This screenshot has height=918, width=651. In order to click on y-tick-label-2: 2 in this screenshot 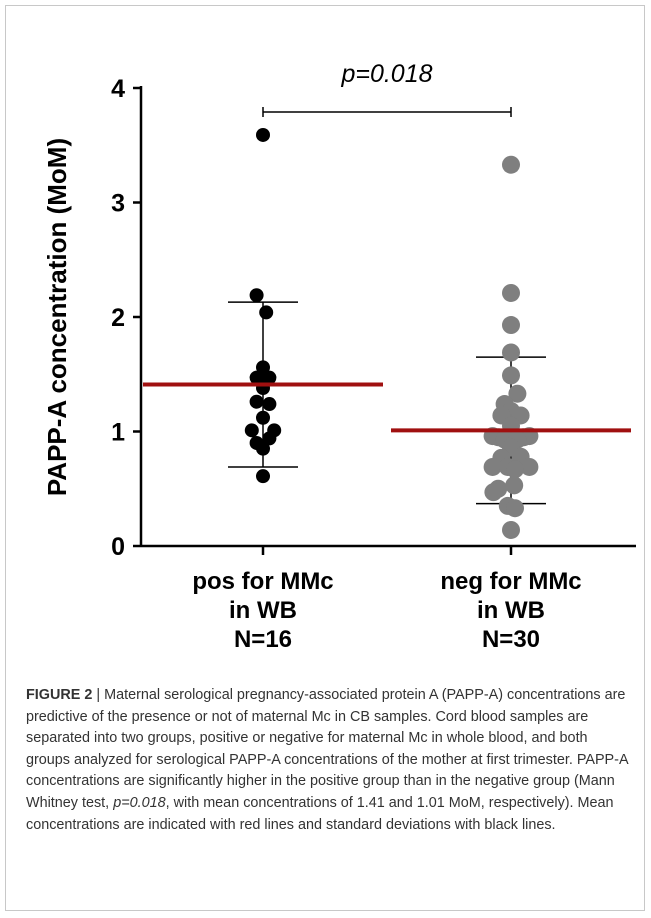, I will do `click(118, 318)`.